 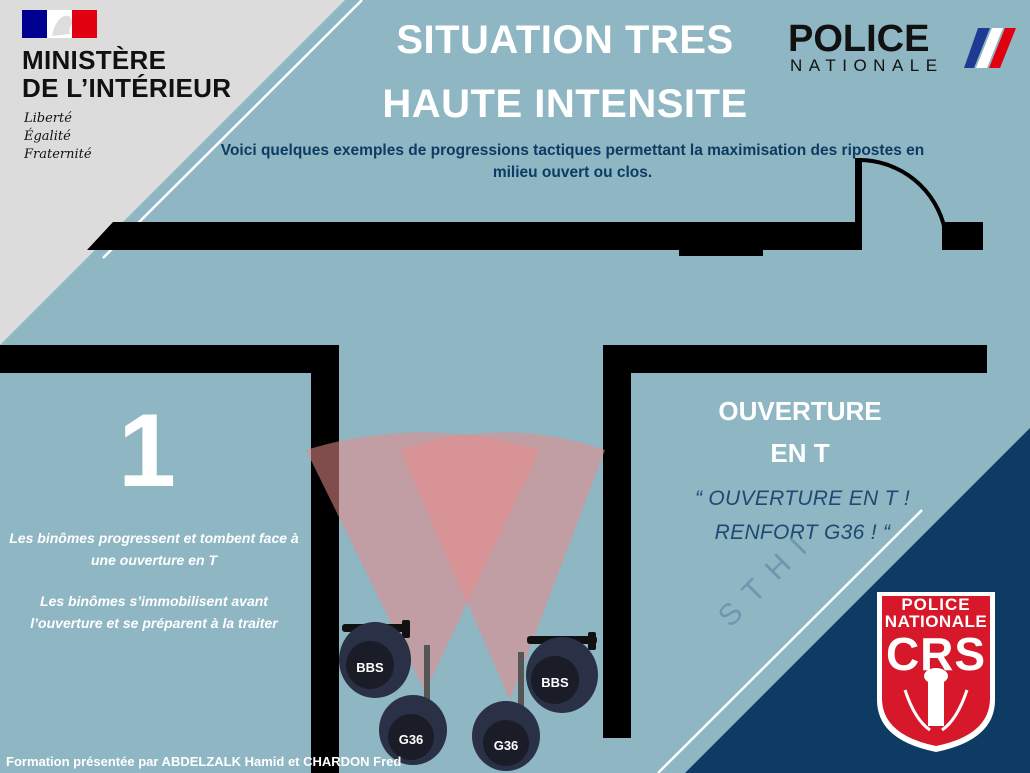 What do you see at coordinates (506, 745) in the screenshot?
I see `officer-label-g36-right: G36` at bounding box center [506, 745].